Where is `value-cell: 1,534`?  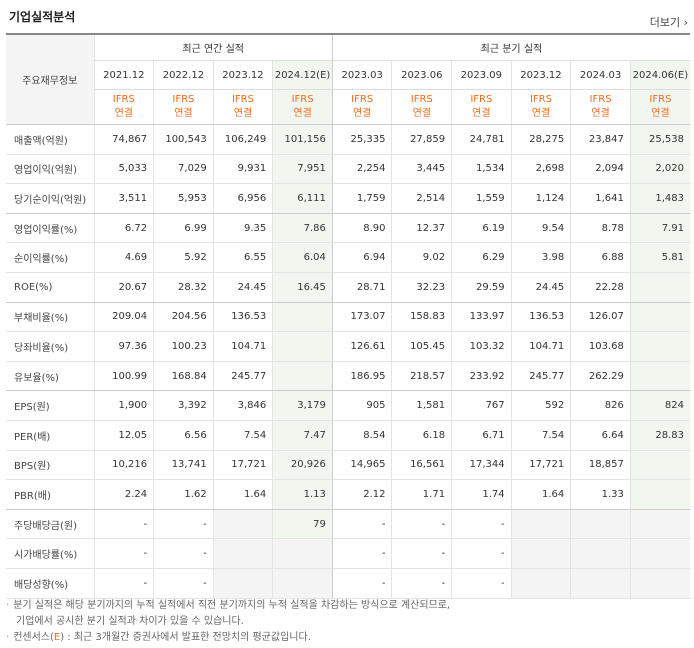
value-cell: 1,534 is located at coordinates (481, 169).